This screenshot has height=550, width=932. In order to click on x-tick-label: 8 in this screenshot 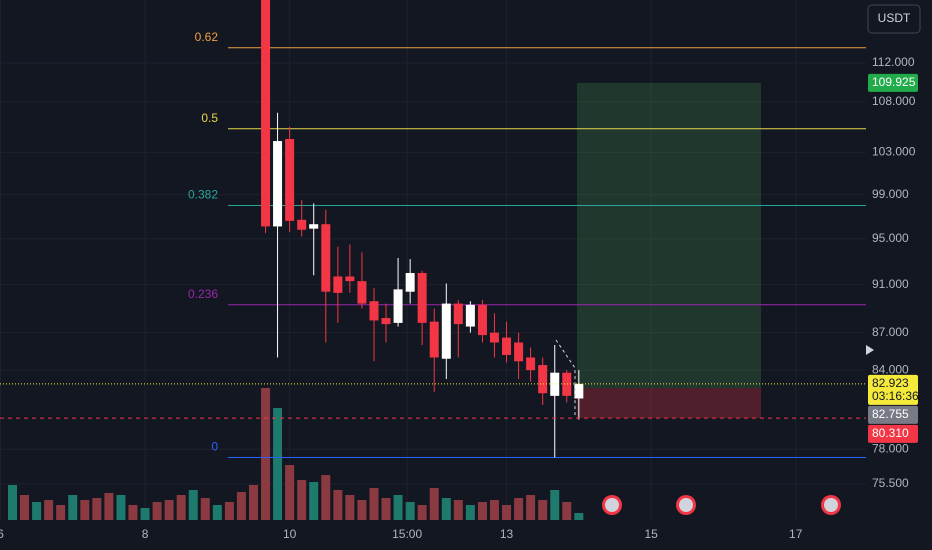, I will do `click(145, 534)`.